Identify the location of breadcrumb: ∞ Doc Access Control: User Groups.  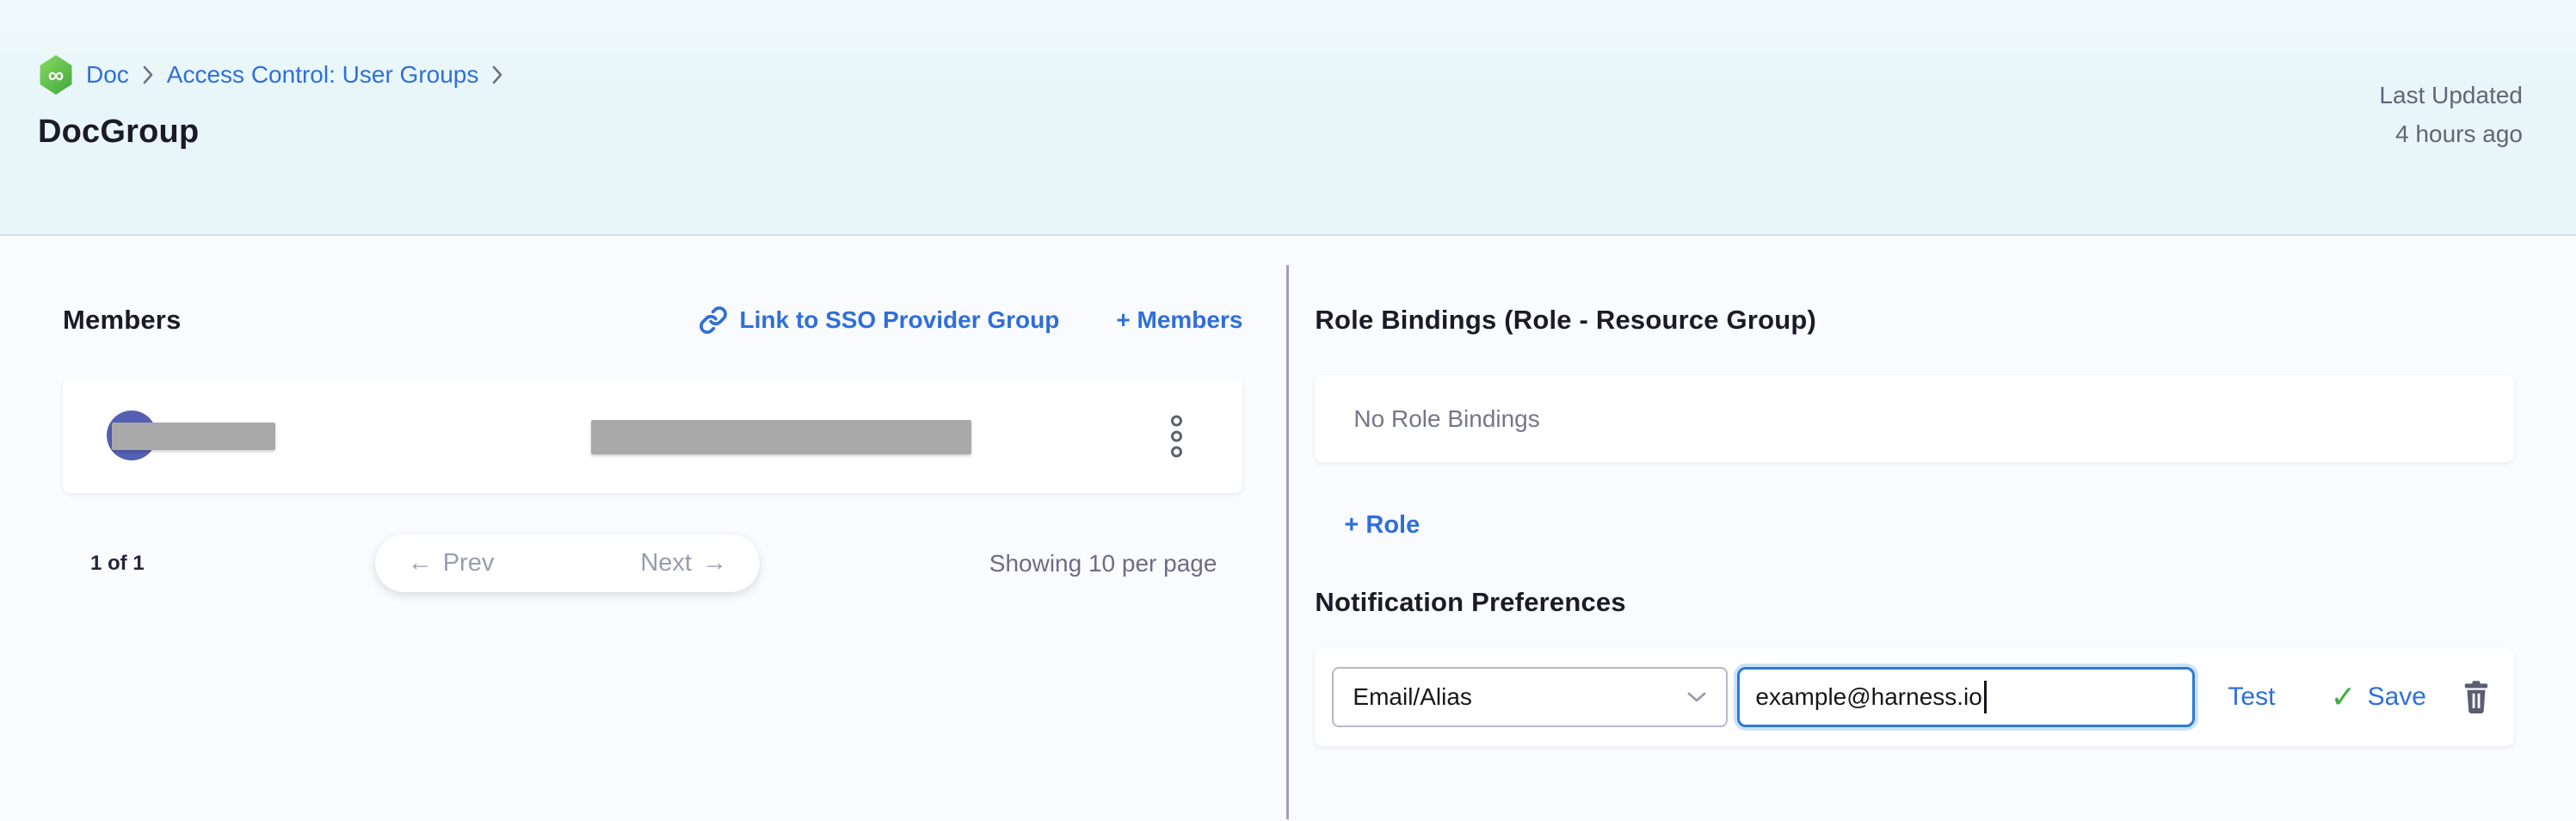
(1280, 75).